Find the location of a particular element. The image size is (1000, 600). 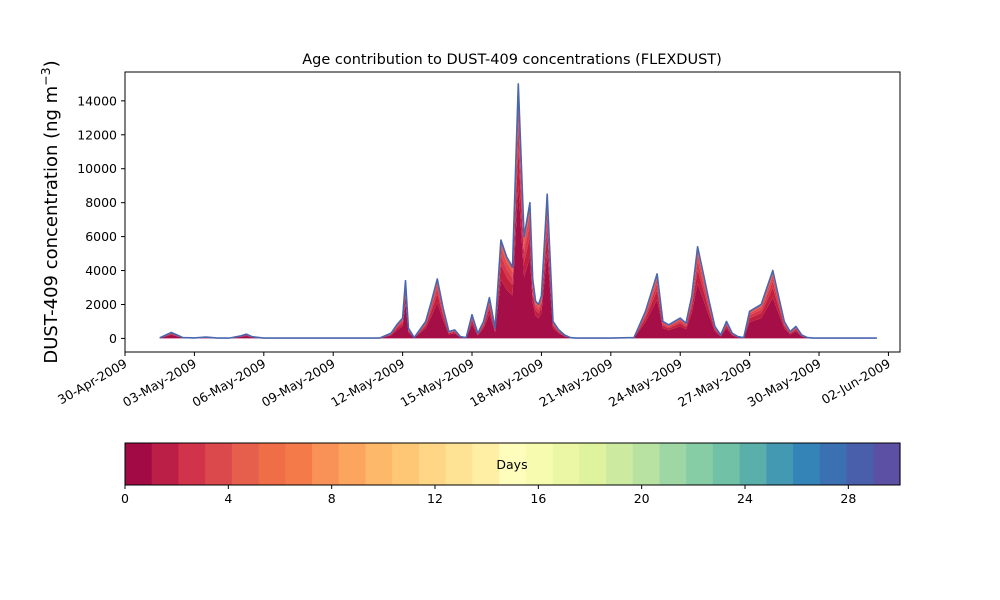

colorbar is located at coordinates (513, 464).